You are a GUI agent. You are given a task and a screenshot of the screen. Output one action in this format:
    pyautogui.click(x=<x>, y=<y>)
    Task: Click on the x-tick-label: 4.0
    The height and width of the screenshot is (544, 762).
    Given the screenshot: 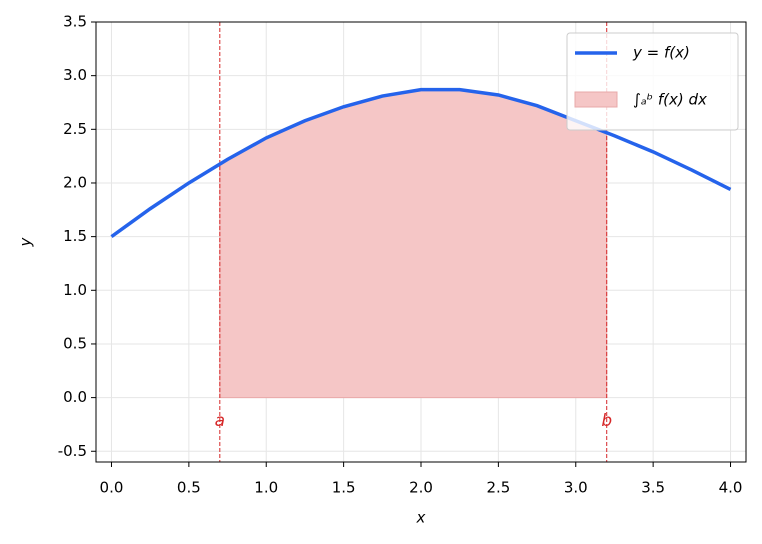 What is the action you would take?
    pyautogui.click(x=731, y=488)
    